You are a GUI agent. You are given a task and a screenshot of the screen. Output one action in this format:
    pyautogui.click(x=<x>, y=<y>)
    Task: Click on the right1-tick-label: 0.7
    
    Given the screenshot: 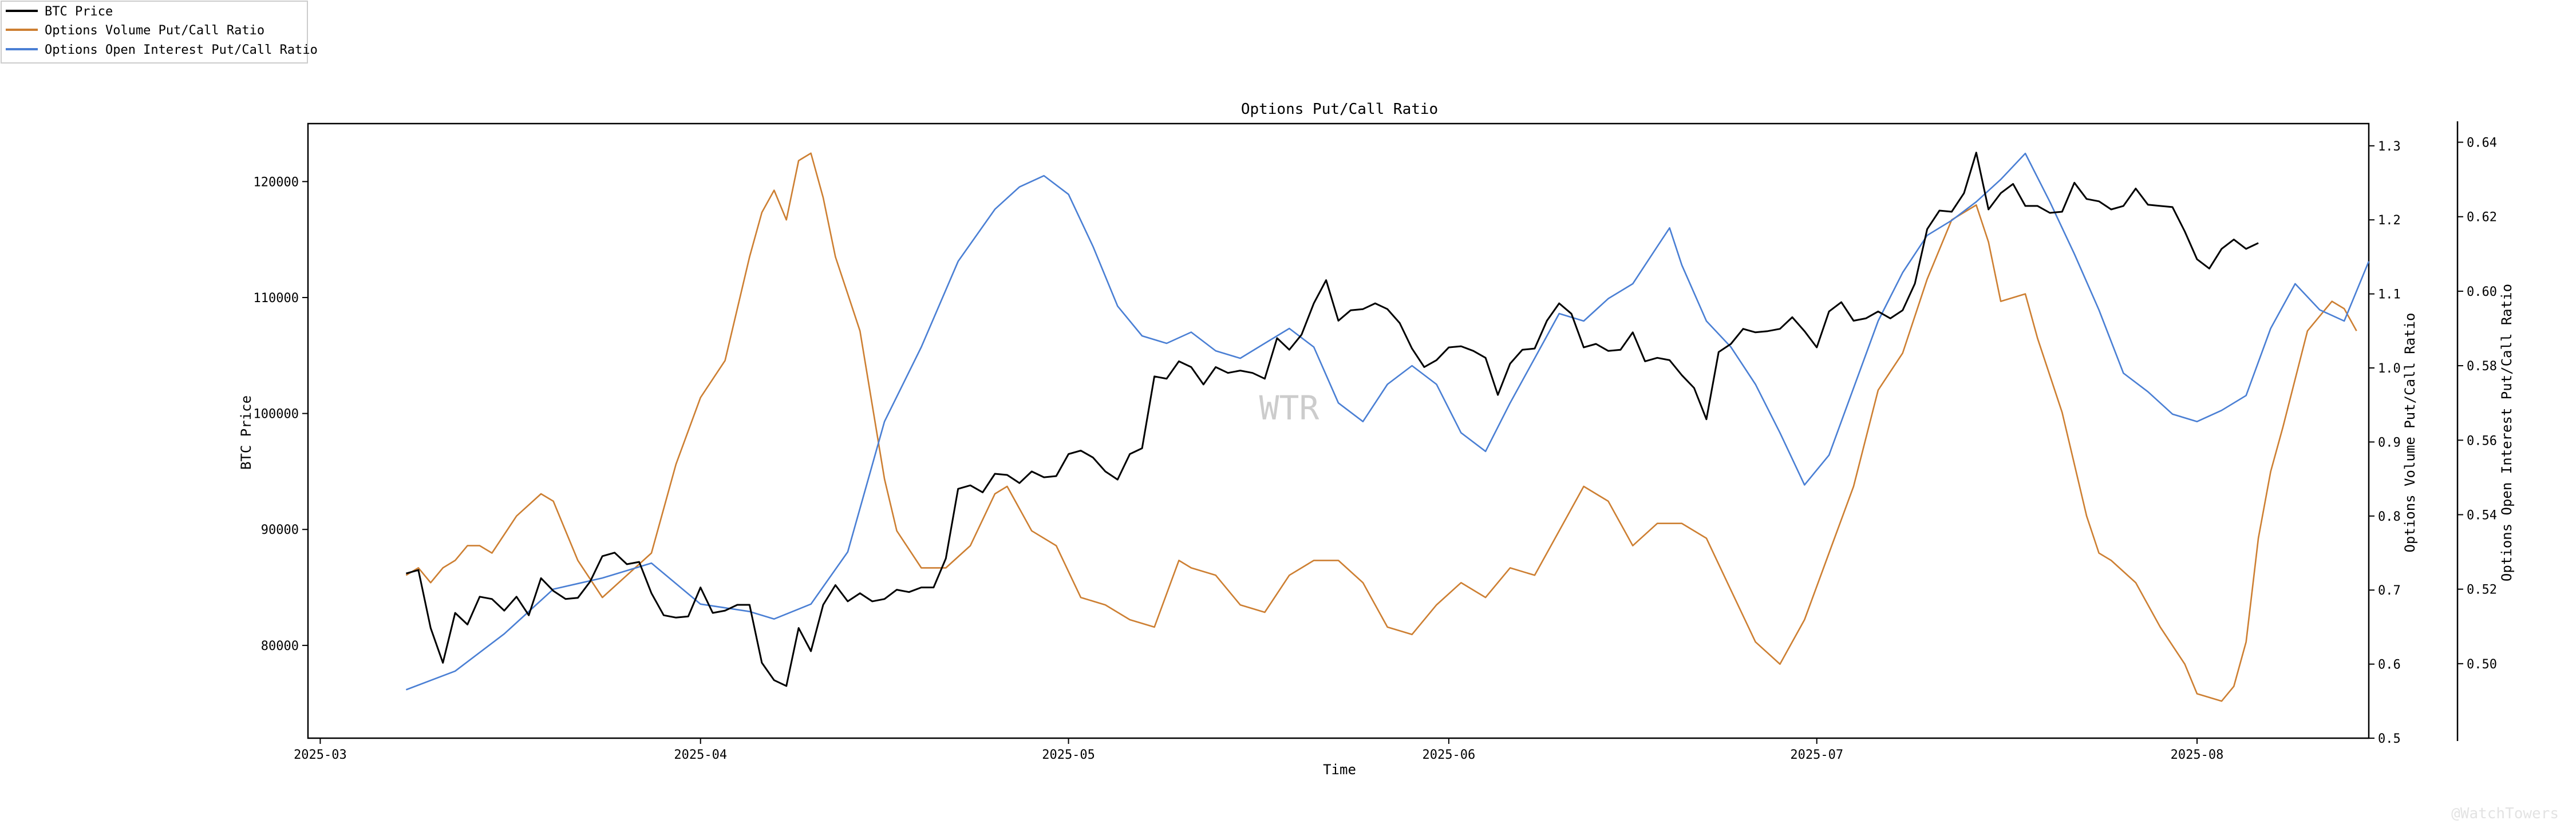 What is the action you would take?
    pyautogui.click(x=2389, y=591)
    